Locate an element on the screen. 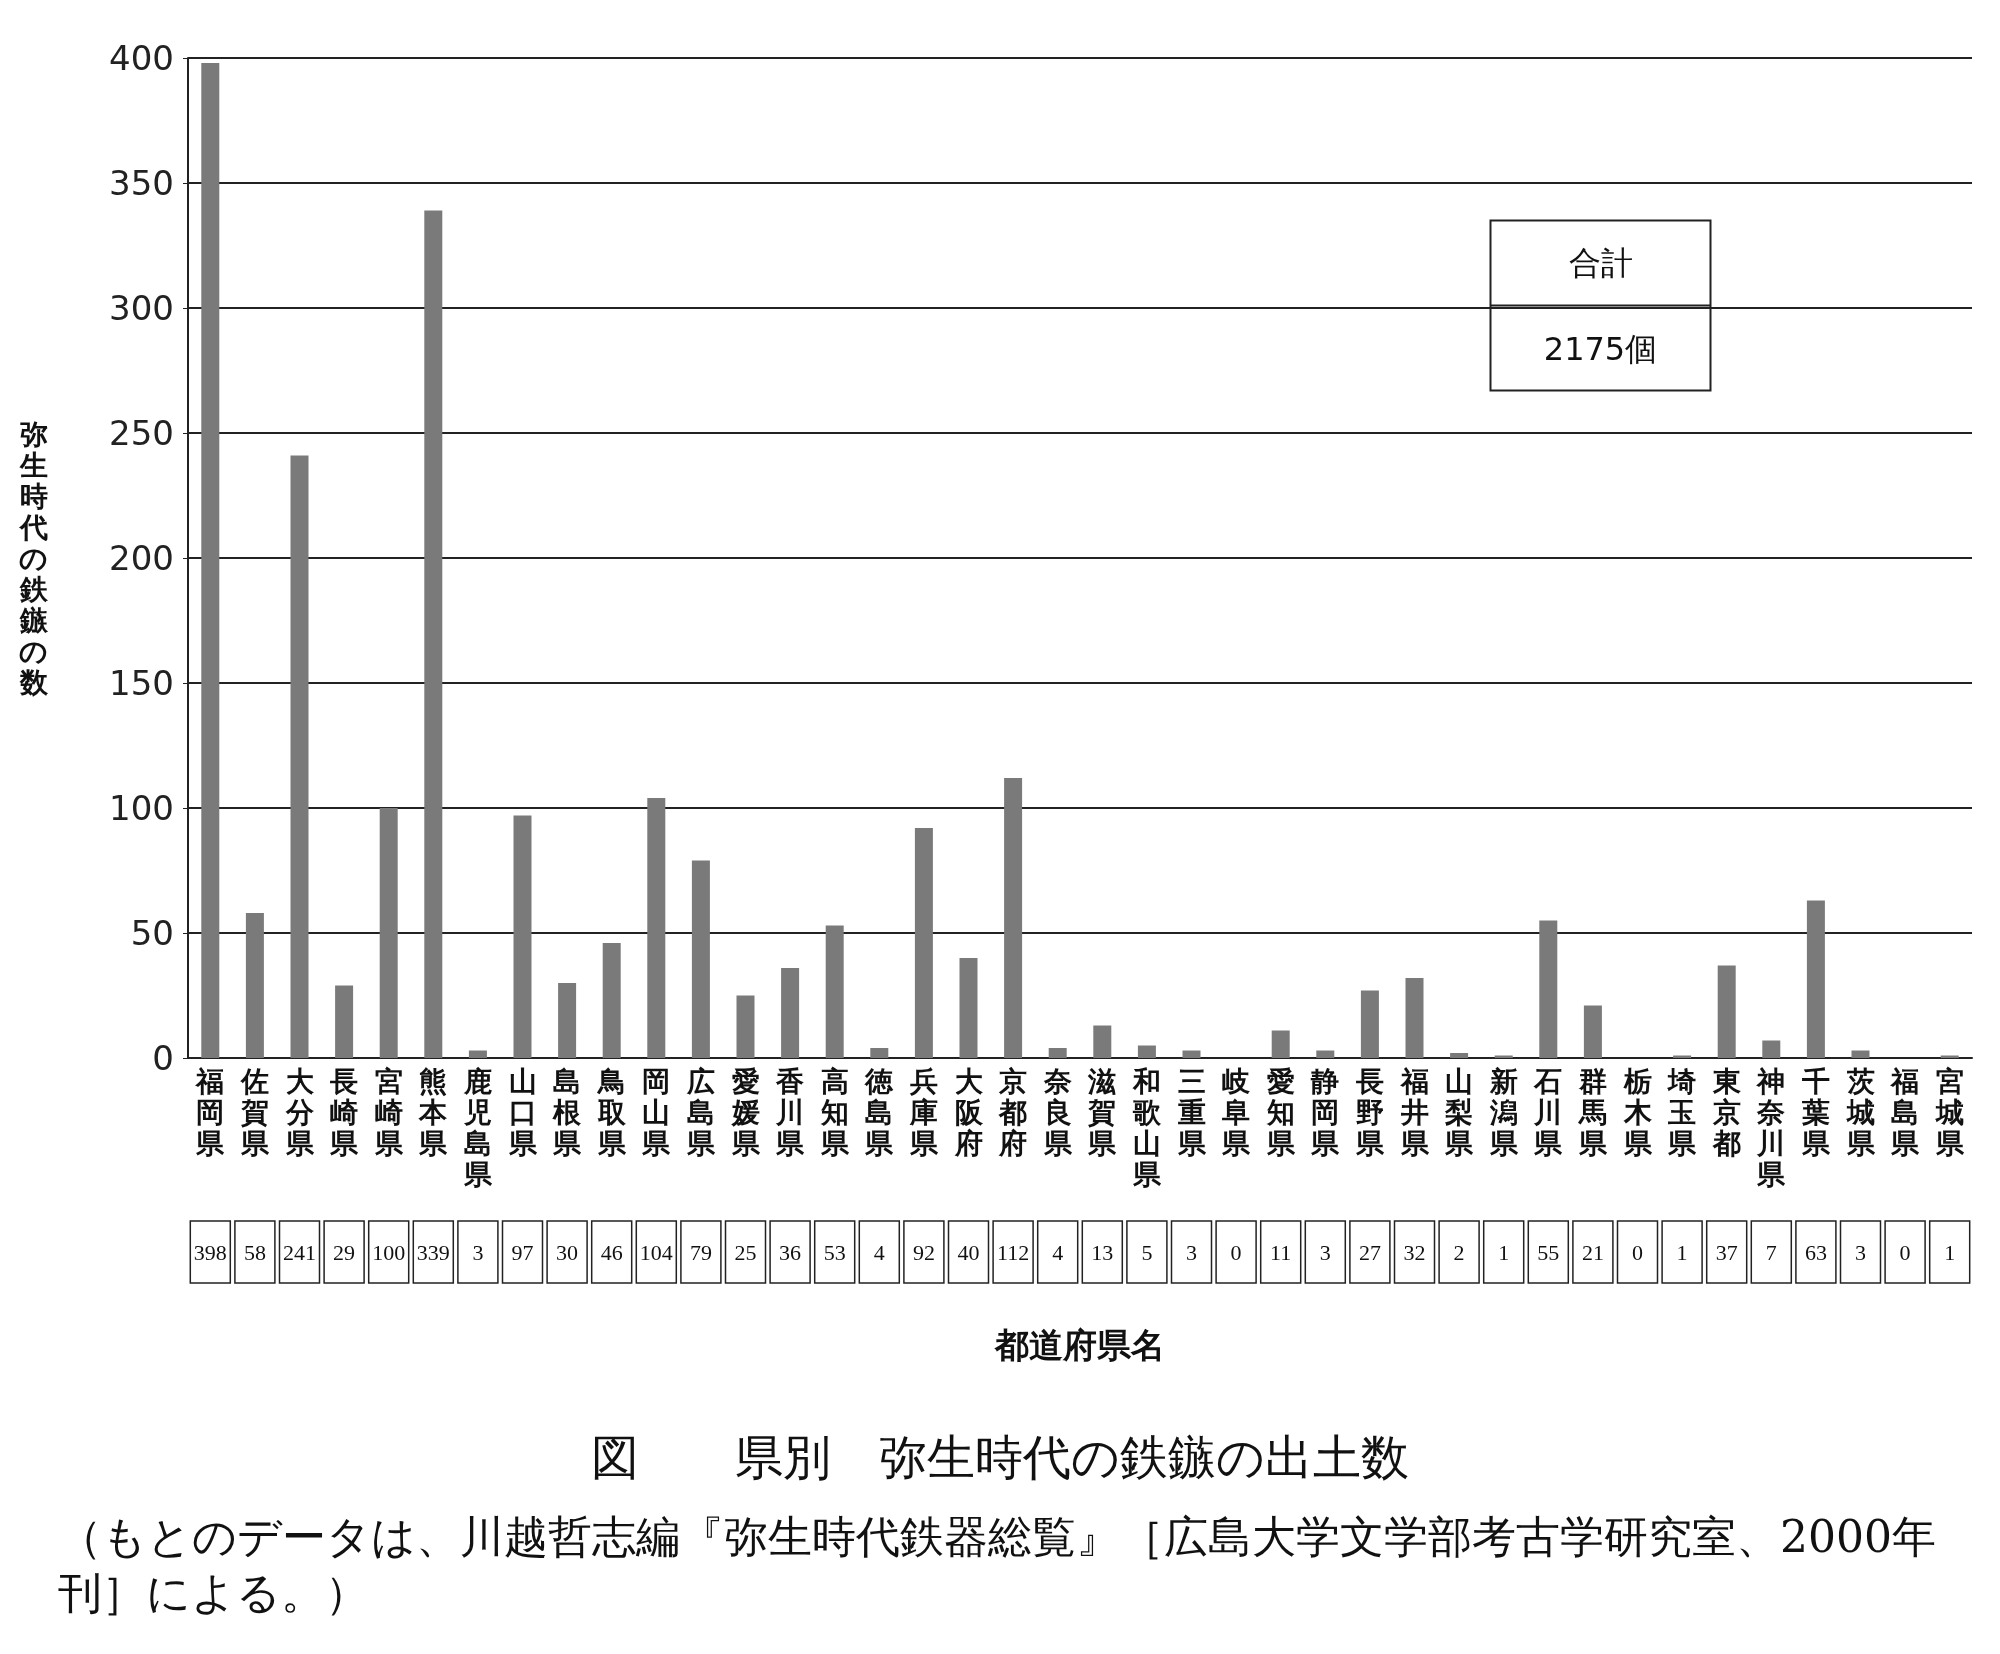 Image resolution: width=2000 pixels, height=1654 pixels. data-label: 339 is located at coordinates (433, 1252).